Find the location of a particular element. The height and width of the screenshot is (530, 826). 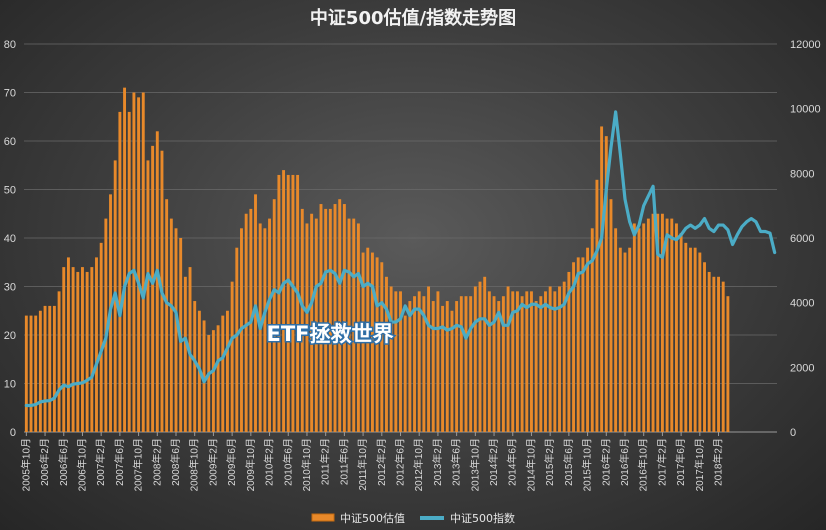

x-tick-label: 2010年6月 is located at coordinates (287, 462).